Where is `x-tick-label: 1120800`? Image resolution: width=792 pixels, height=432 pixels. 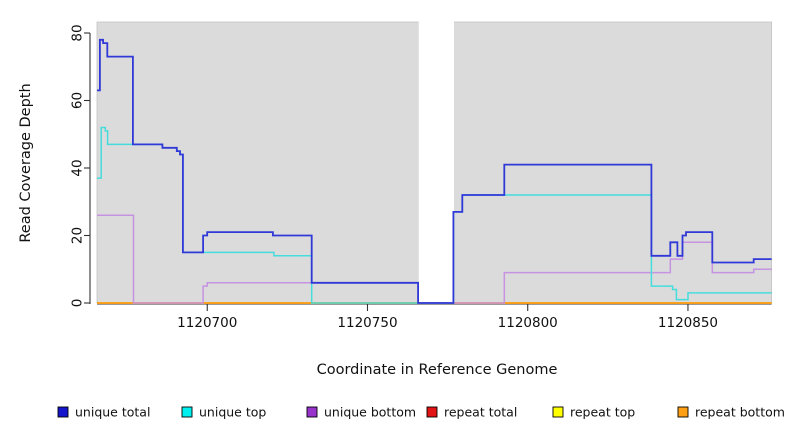
x-tick-label: 1120800 is located at coordinates (528, 323).